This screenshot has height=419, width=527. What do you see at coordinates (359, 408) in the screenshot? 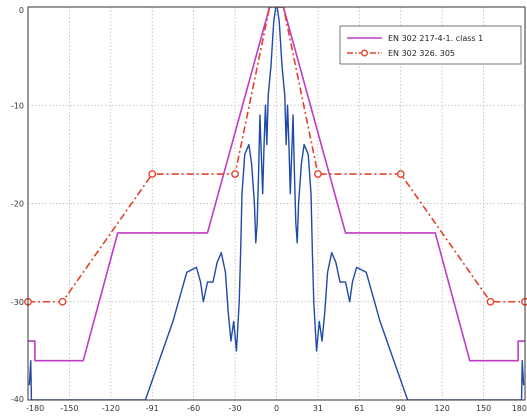
I see `x-tick-label: 61` at bounding box center [359, 408].